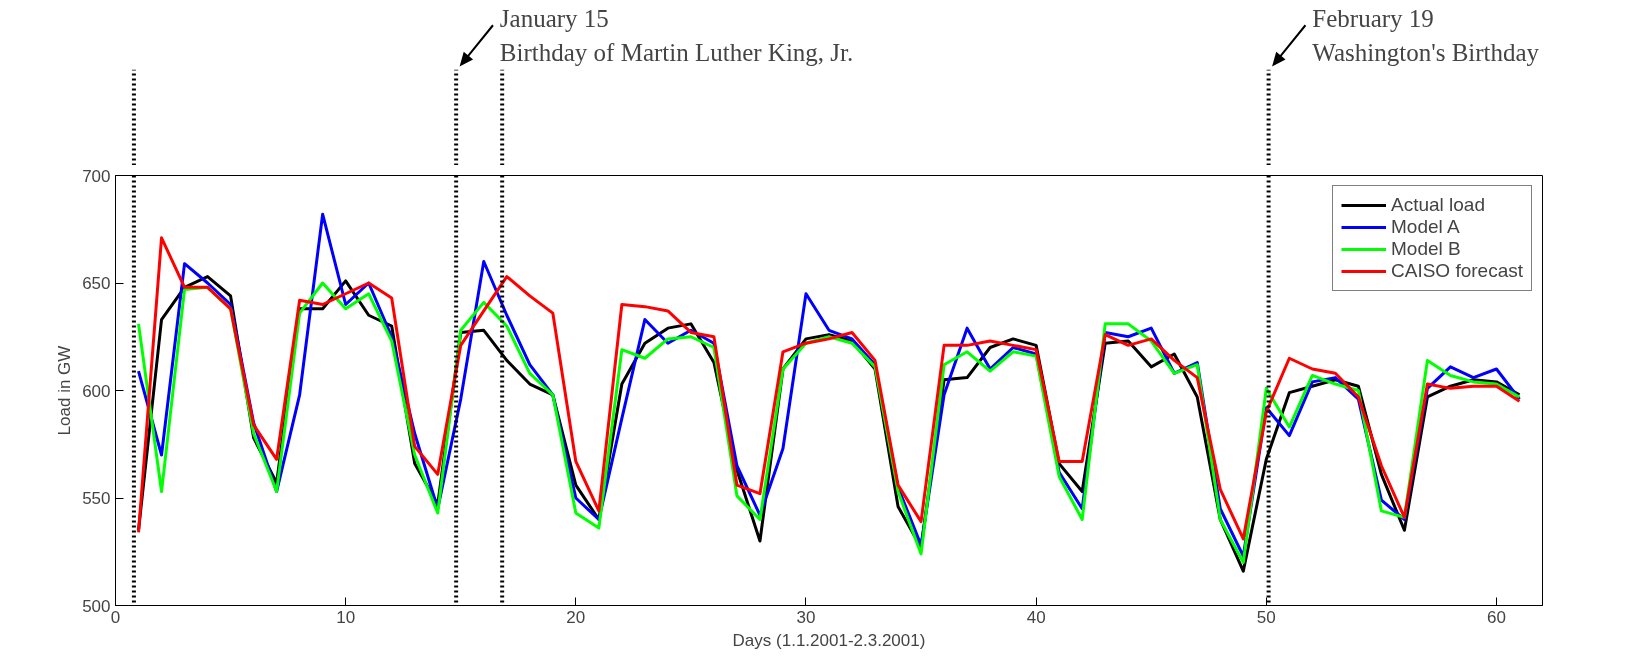 The image size is (1641, 668). What do you see at coordinates (115, 617) in the screenshot?
I see `x-tick-label: 0` at bounding box center [115, 617].